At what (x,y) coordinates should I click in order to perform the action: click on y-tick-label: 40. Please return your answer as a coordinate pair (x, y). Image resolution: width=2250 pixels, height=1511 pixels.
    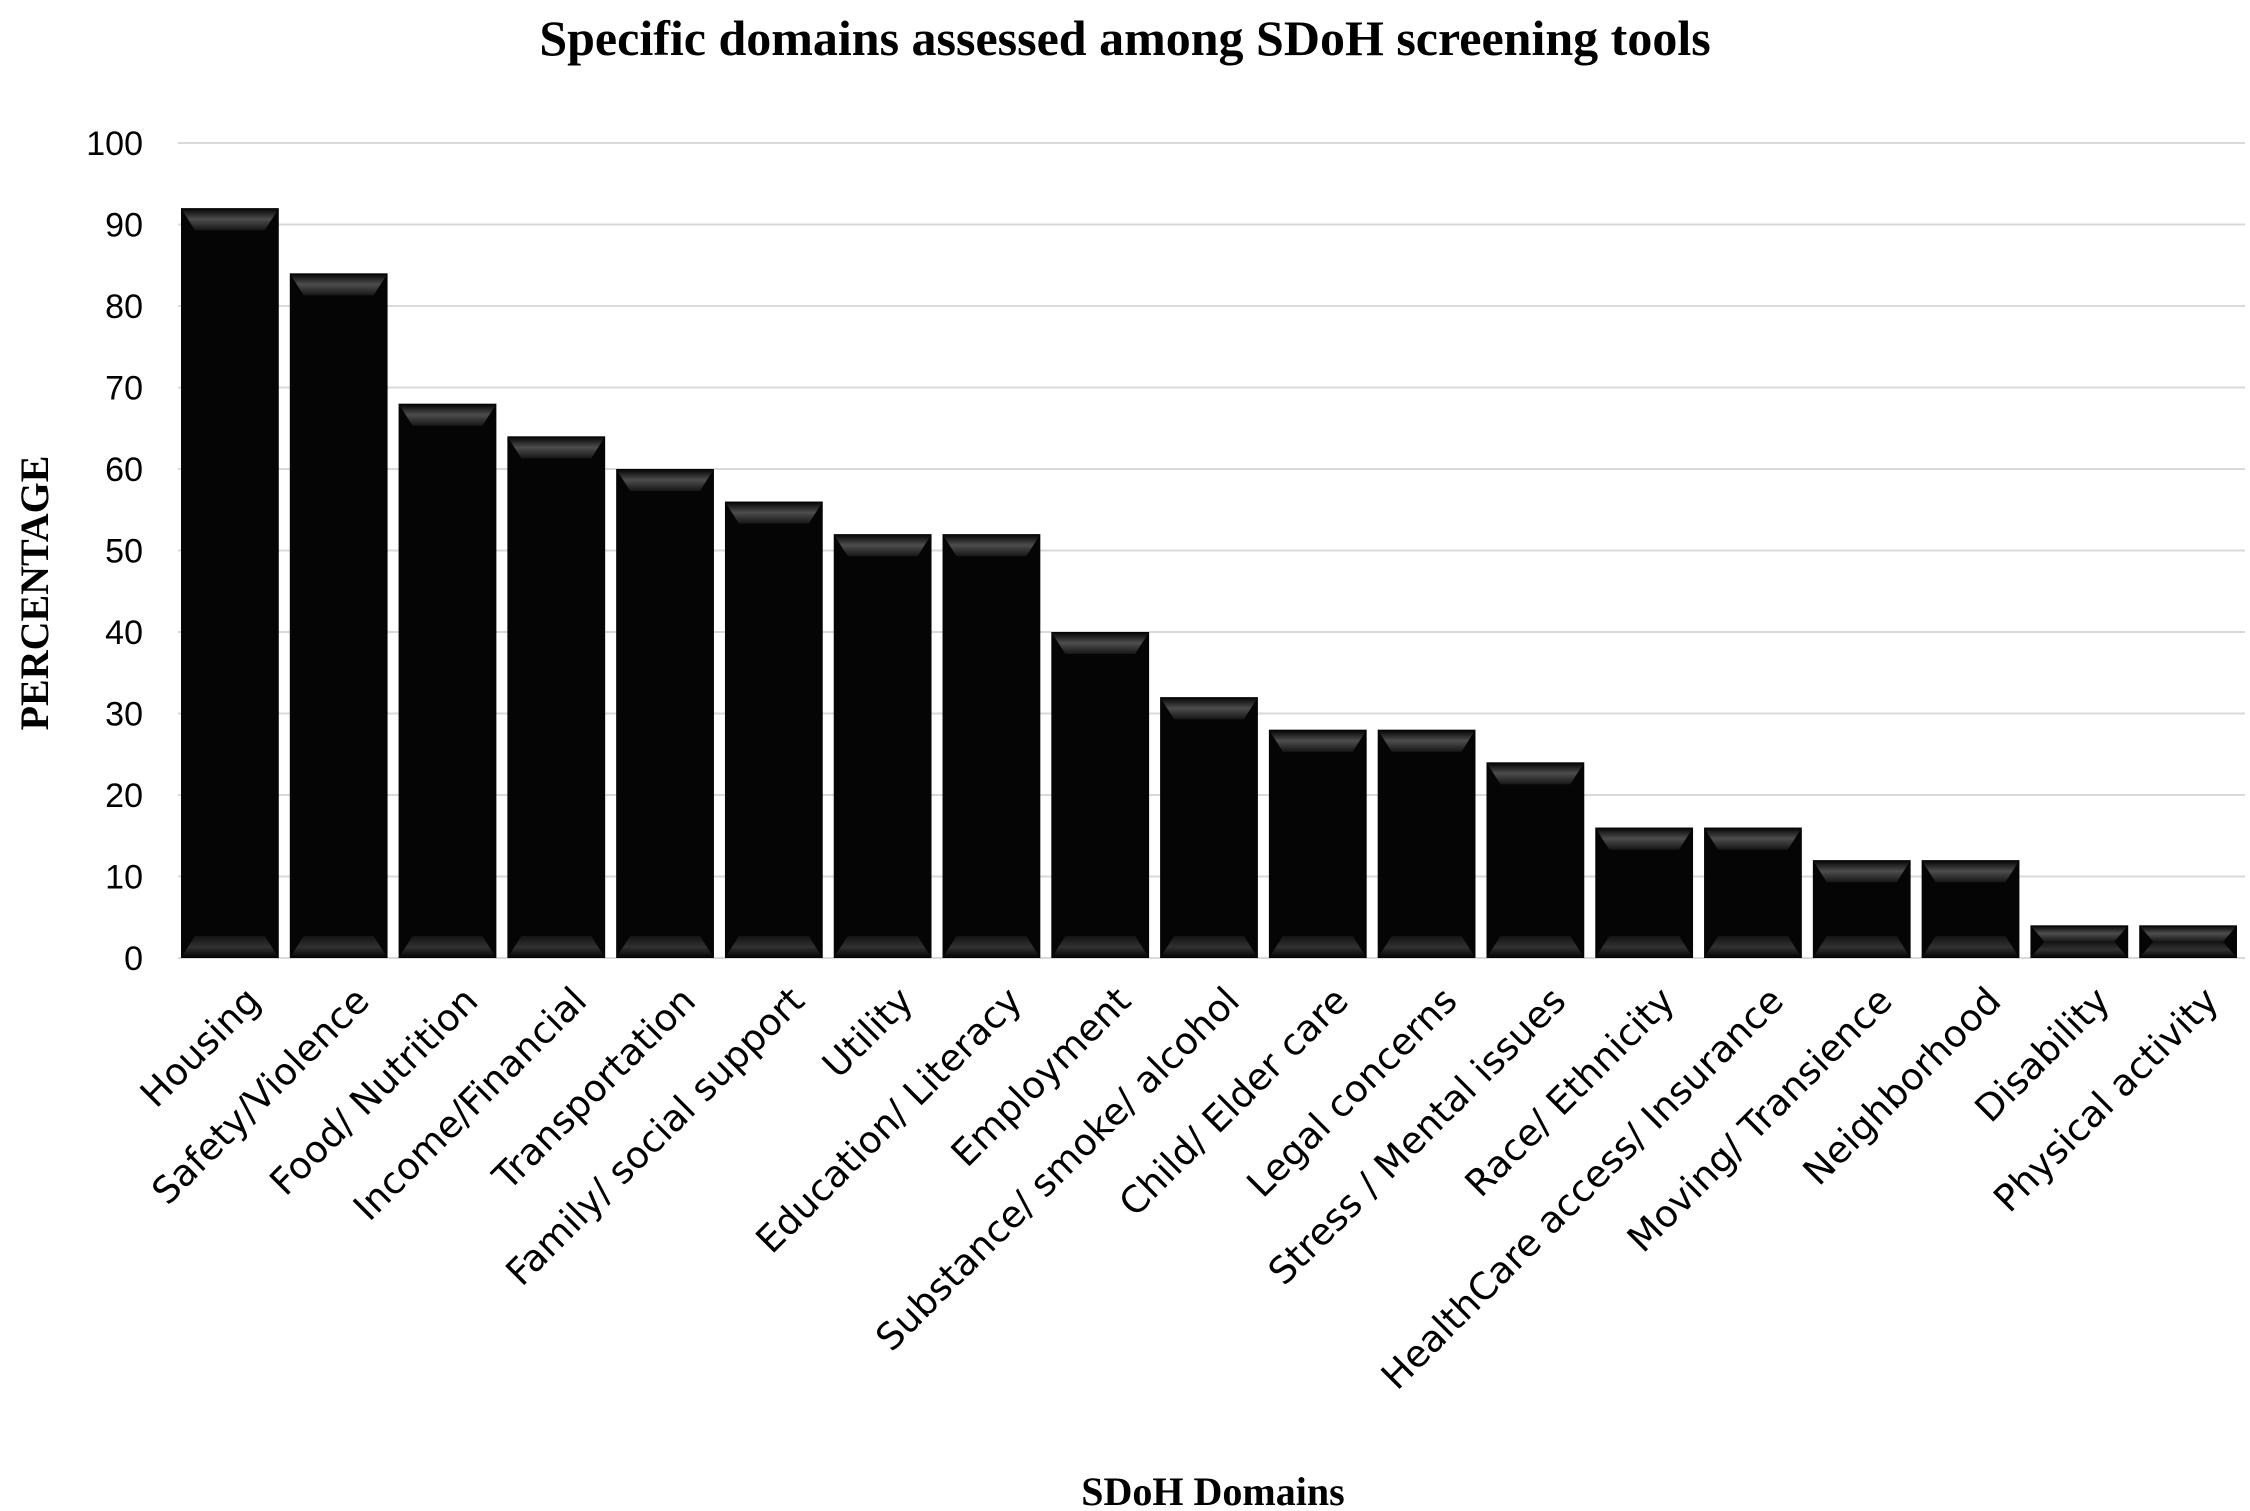
    Looking at the image, I should click on (124, 633).